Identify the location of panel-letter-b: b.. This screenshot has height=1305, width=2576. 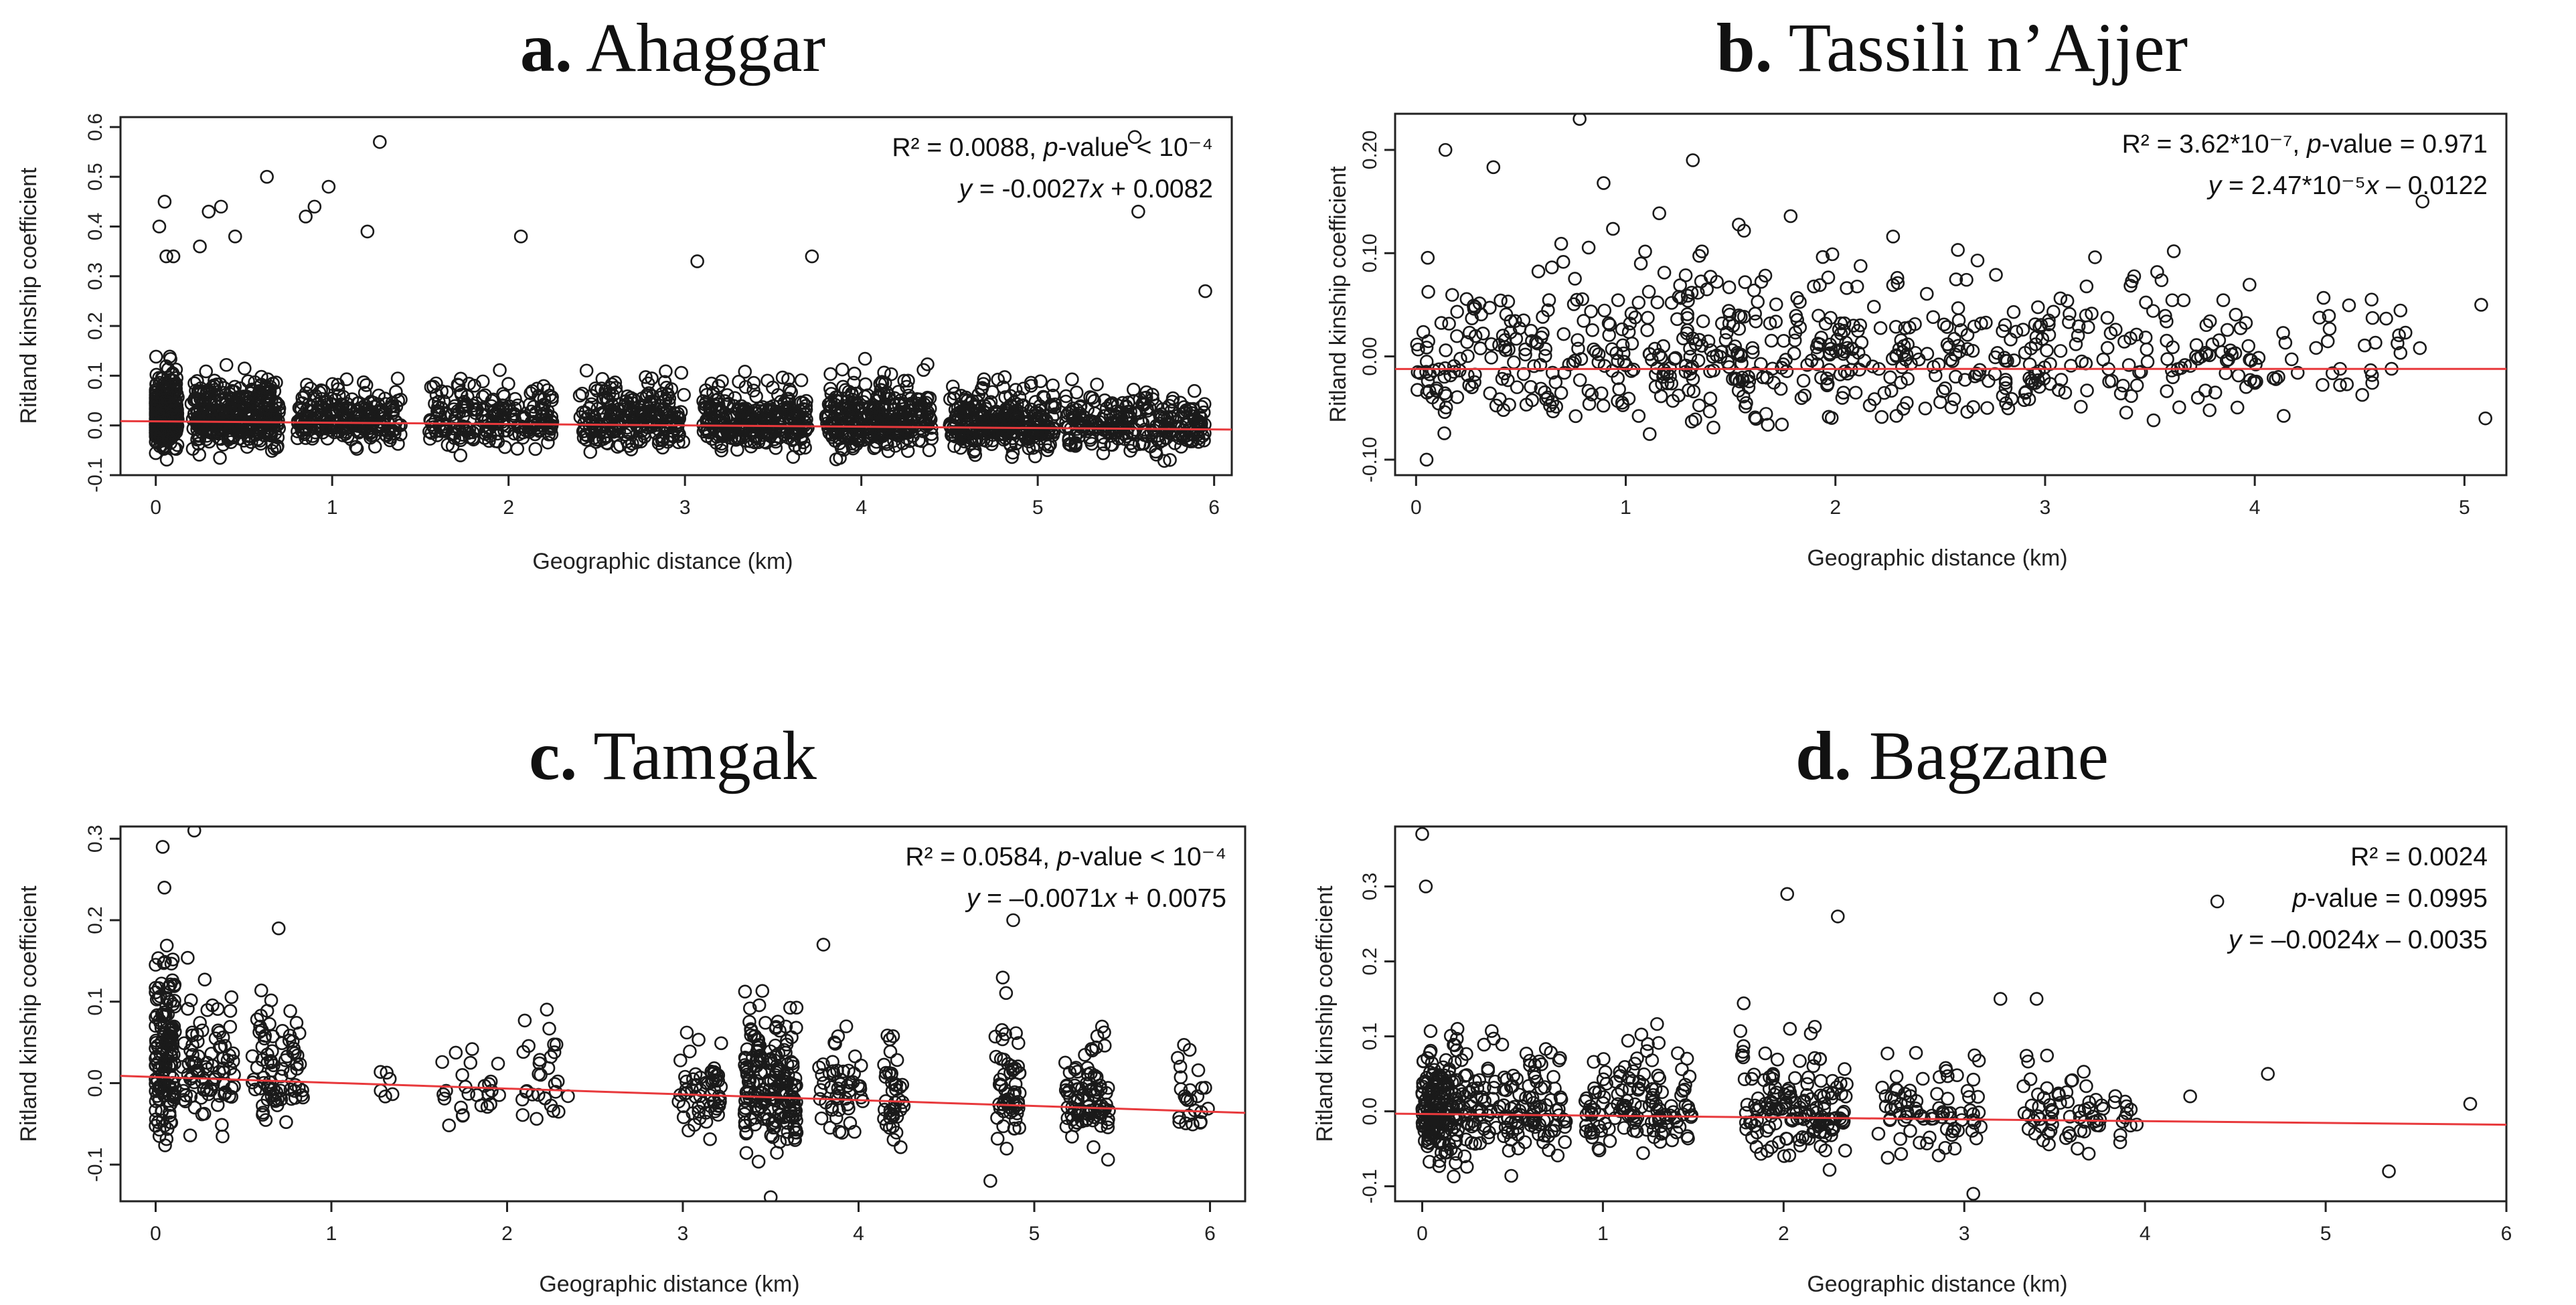
(1745, 47).